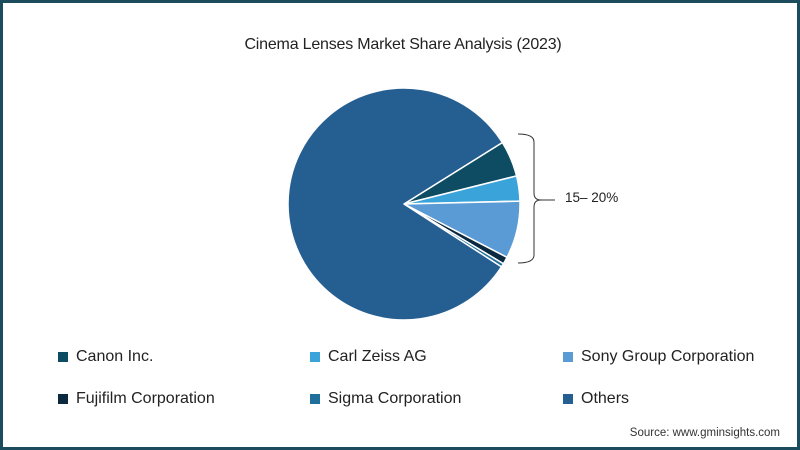  What do you see at coordinates (115, 356) in the screenshot?
I see `legend-label: Canon Inc.` at bounding box center [115, 356].